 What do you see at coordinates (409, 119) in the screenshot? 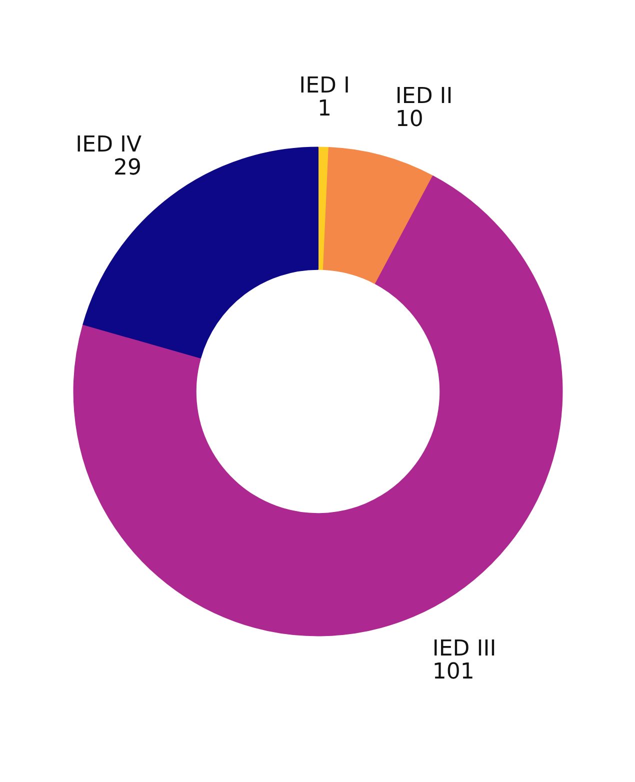
I see `data-label: 10` at bounding box center [409, 119].